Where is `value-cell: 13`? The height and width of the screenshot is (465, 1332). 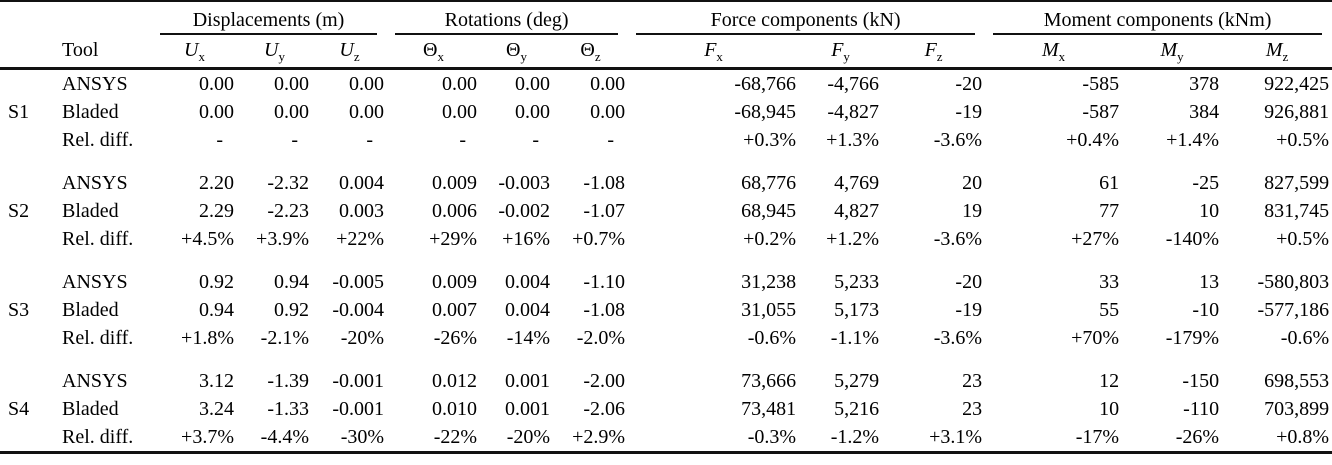
value-cell: 13 is located at coordinates (1209, 281).